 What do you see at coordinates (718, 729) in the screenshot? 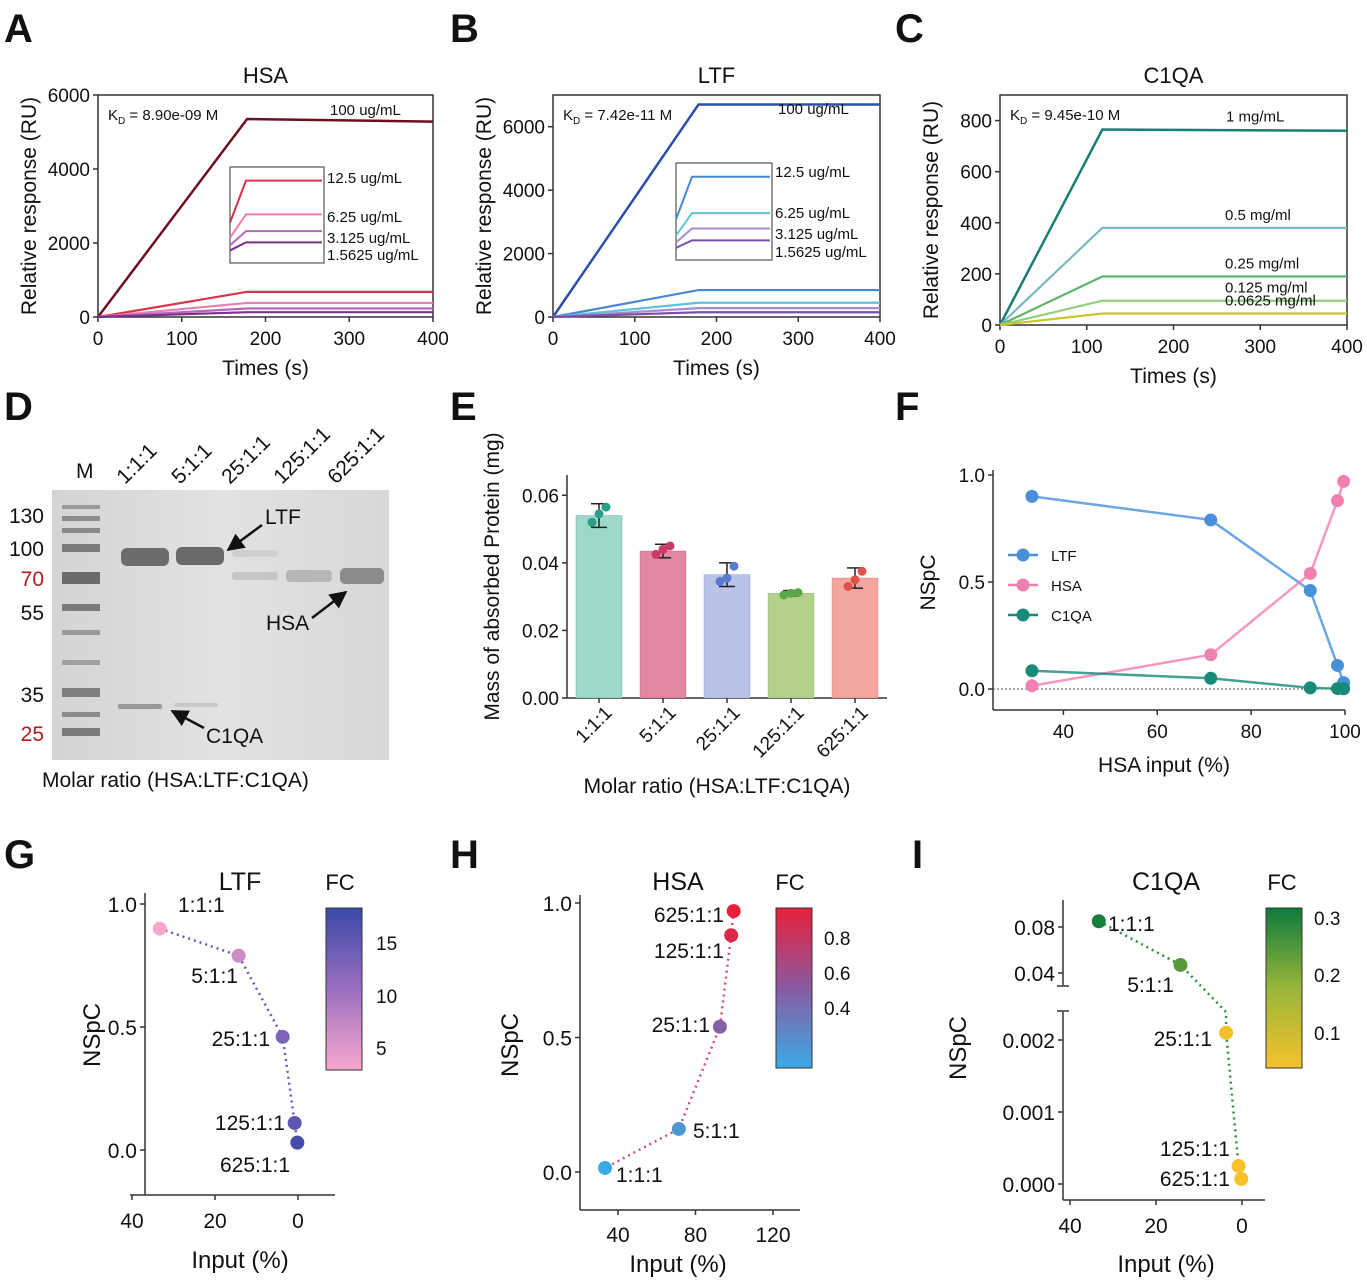
I see `x-tick-label: 25:1:1` at bounding box center [718, 729].